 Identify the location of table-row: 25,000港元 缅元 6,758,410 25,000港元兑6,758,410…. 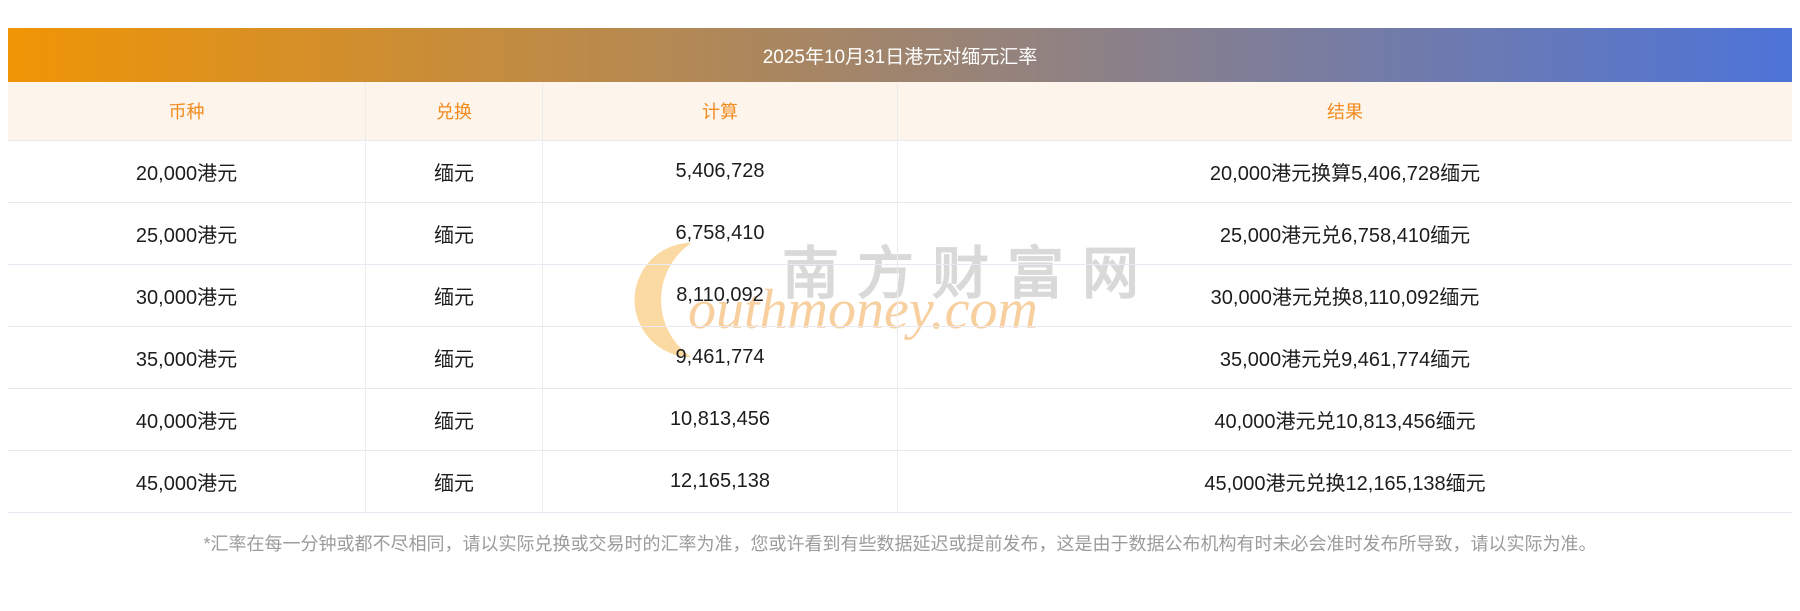
(900, 233).